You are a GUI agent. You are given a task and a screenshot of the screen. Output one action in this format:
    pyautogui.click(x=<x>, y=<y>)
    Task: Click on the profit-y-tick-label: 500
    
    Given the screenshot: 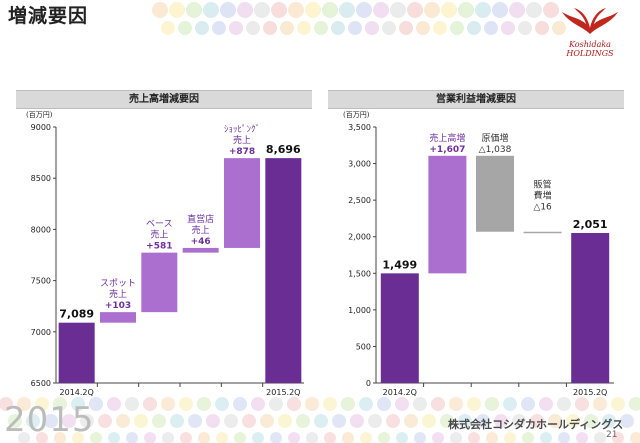 What is the action you would take?
    pyautogui.click(x=363, y=346)
    